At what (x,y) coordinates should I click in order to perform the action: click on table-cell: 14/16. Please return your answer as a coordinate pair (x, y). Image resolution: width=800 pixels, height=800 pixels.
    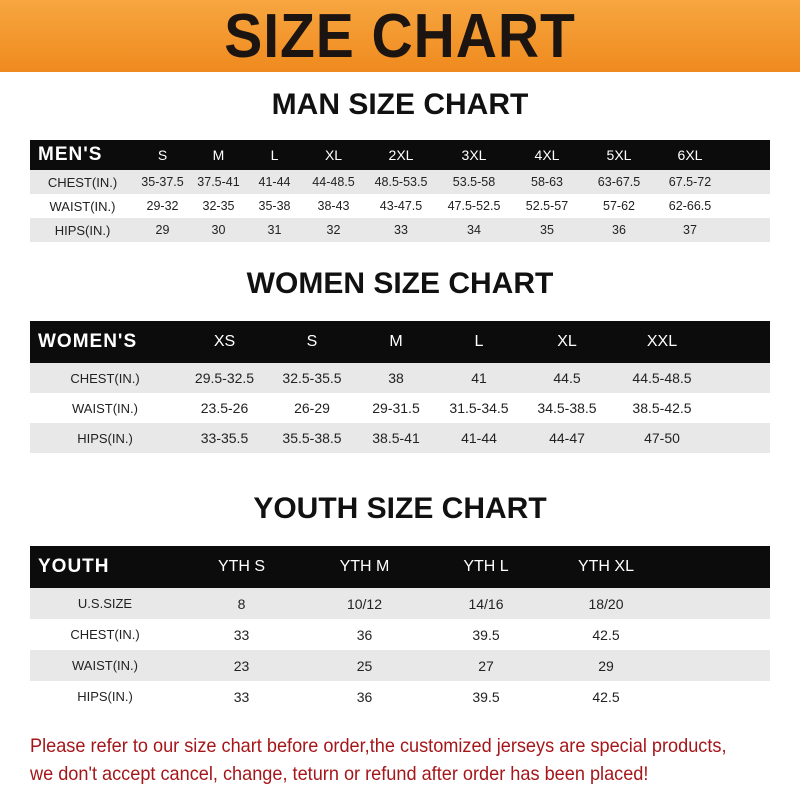
    Looking at the image, I should click on (486, 603).